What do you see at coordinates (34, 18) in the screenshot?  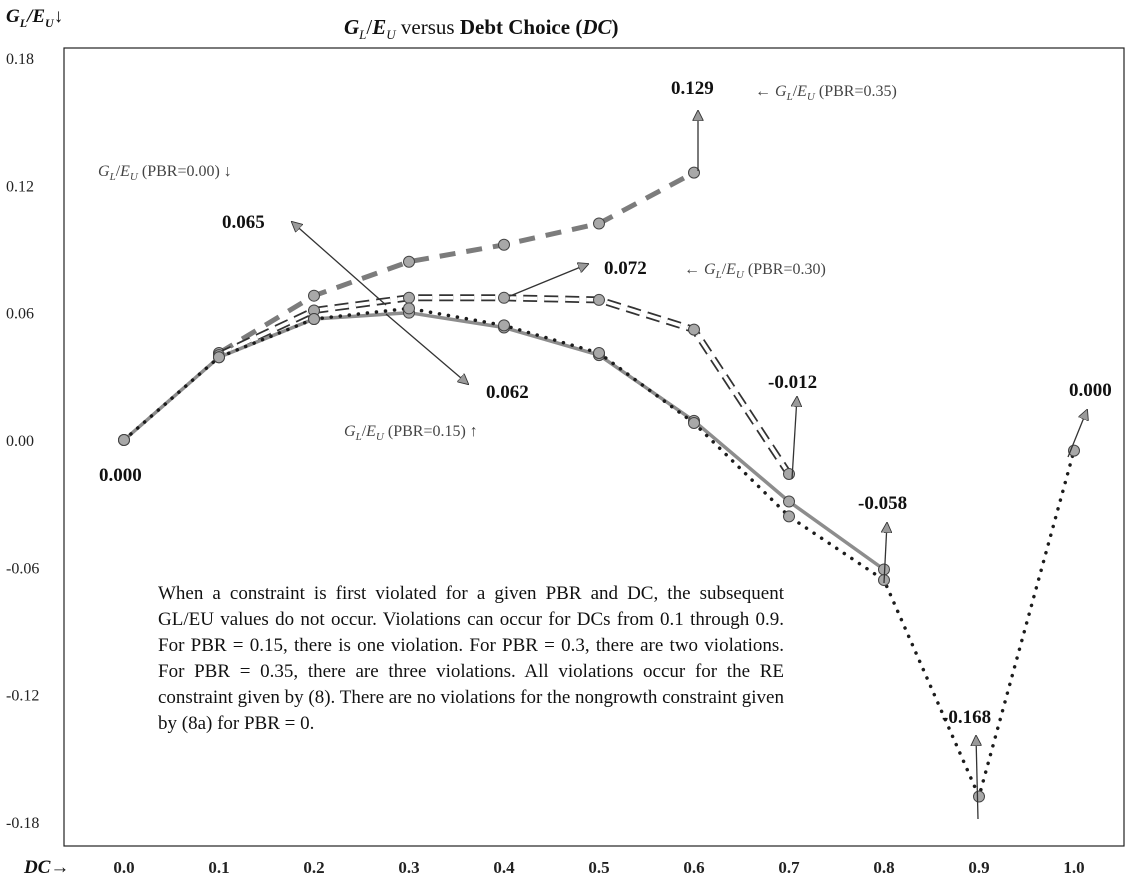 I see `y-axis-label: GL/EU↓` at bounding box center [34, 18].